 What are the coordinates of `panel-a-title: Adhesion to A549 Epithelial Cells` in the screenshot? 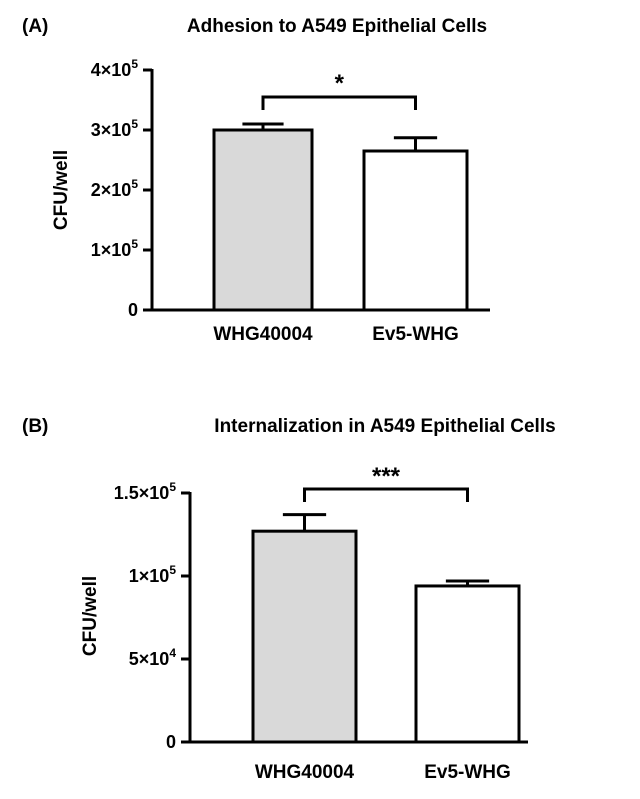 It's located at (337, 26).